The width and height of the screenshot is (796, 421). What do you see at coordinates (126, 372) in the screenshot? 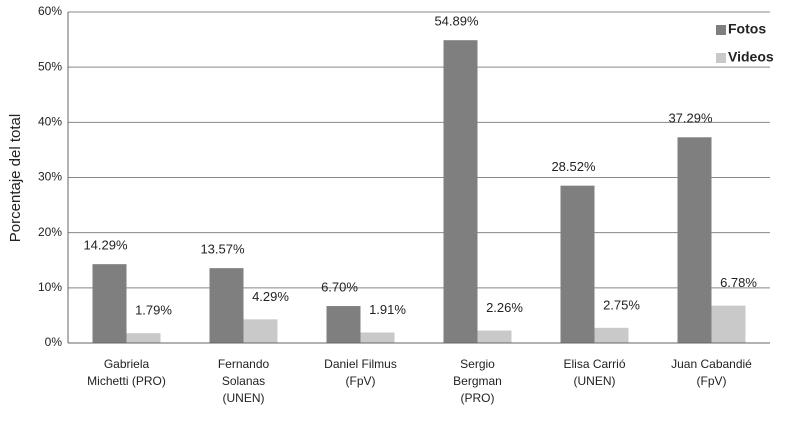
I see `x-tick-label: Gabriela Michetti (PRO)` at bounding box center [126, 372].